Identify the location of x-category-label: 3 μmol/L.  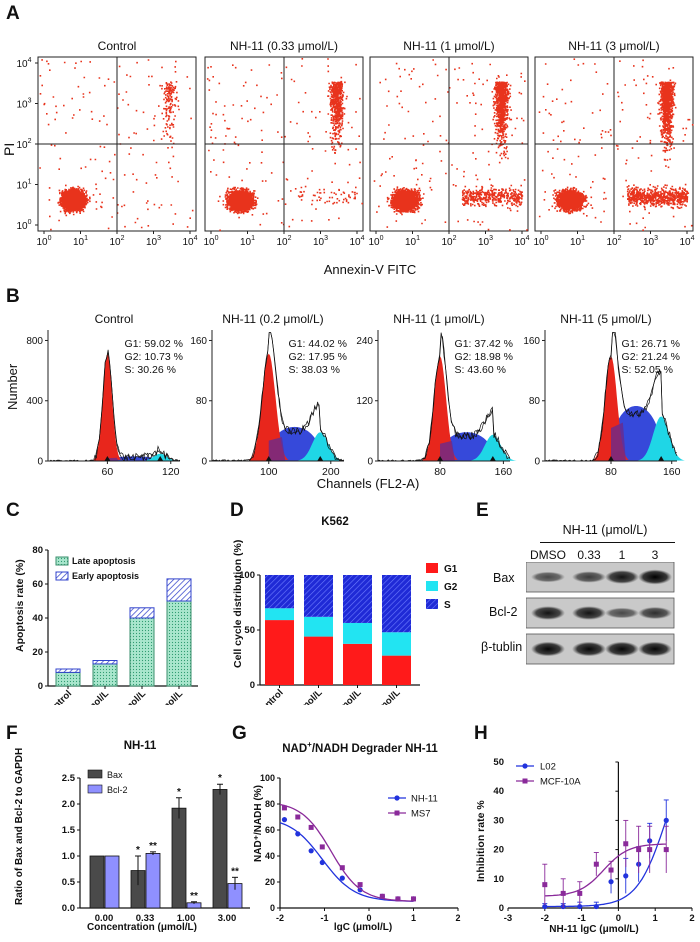
(168, 696).